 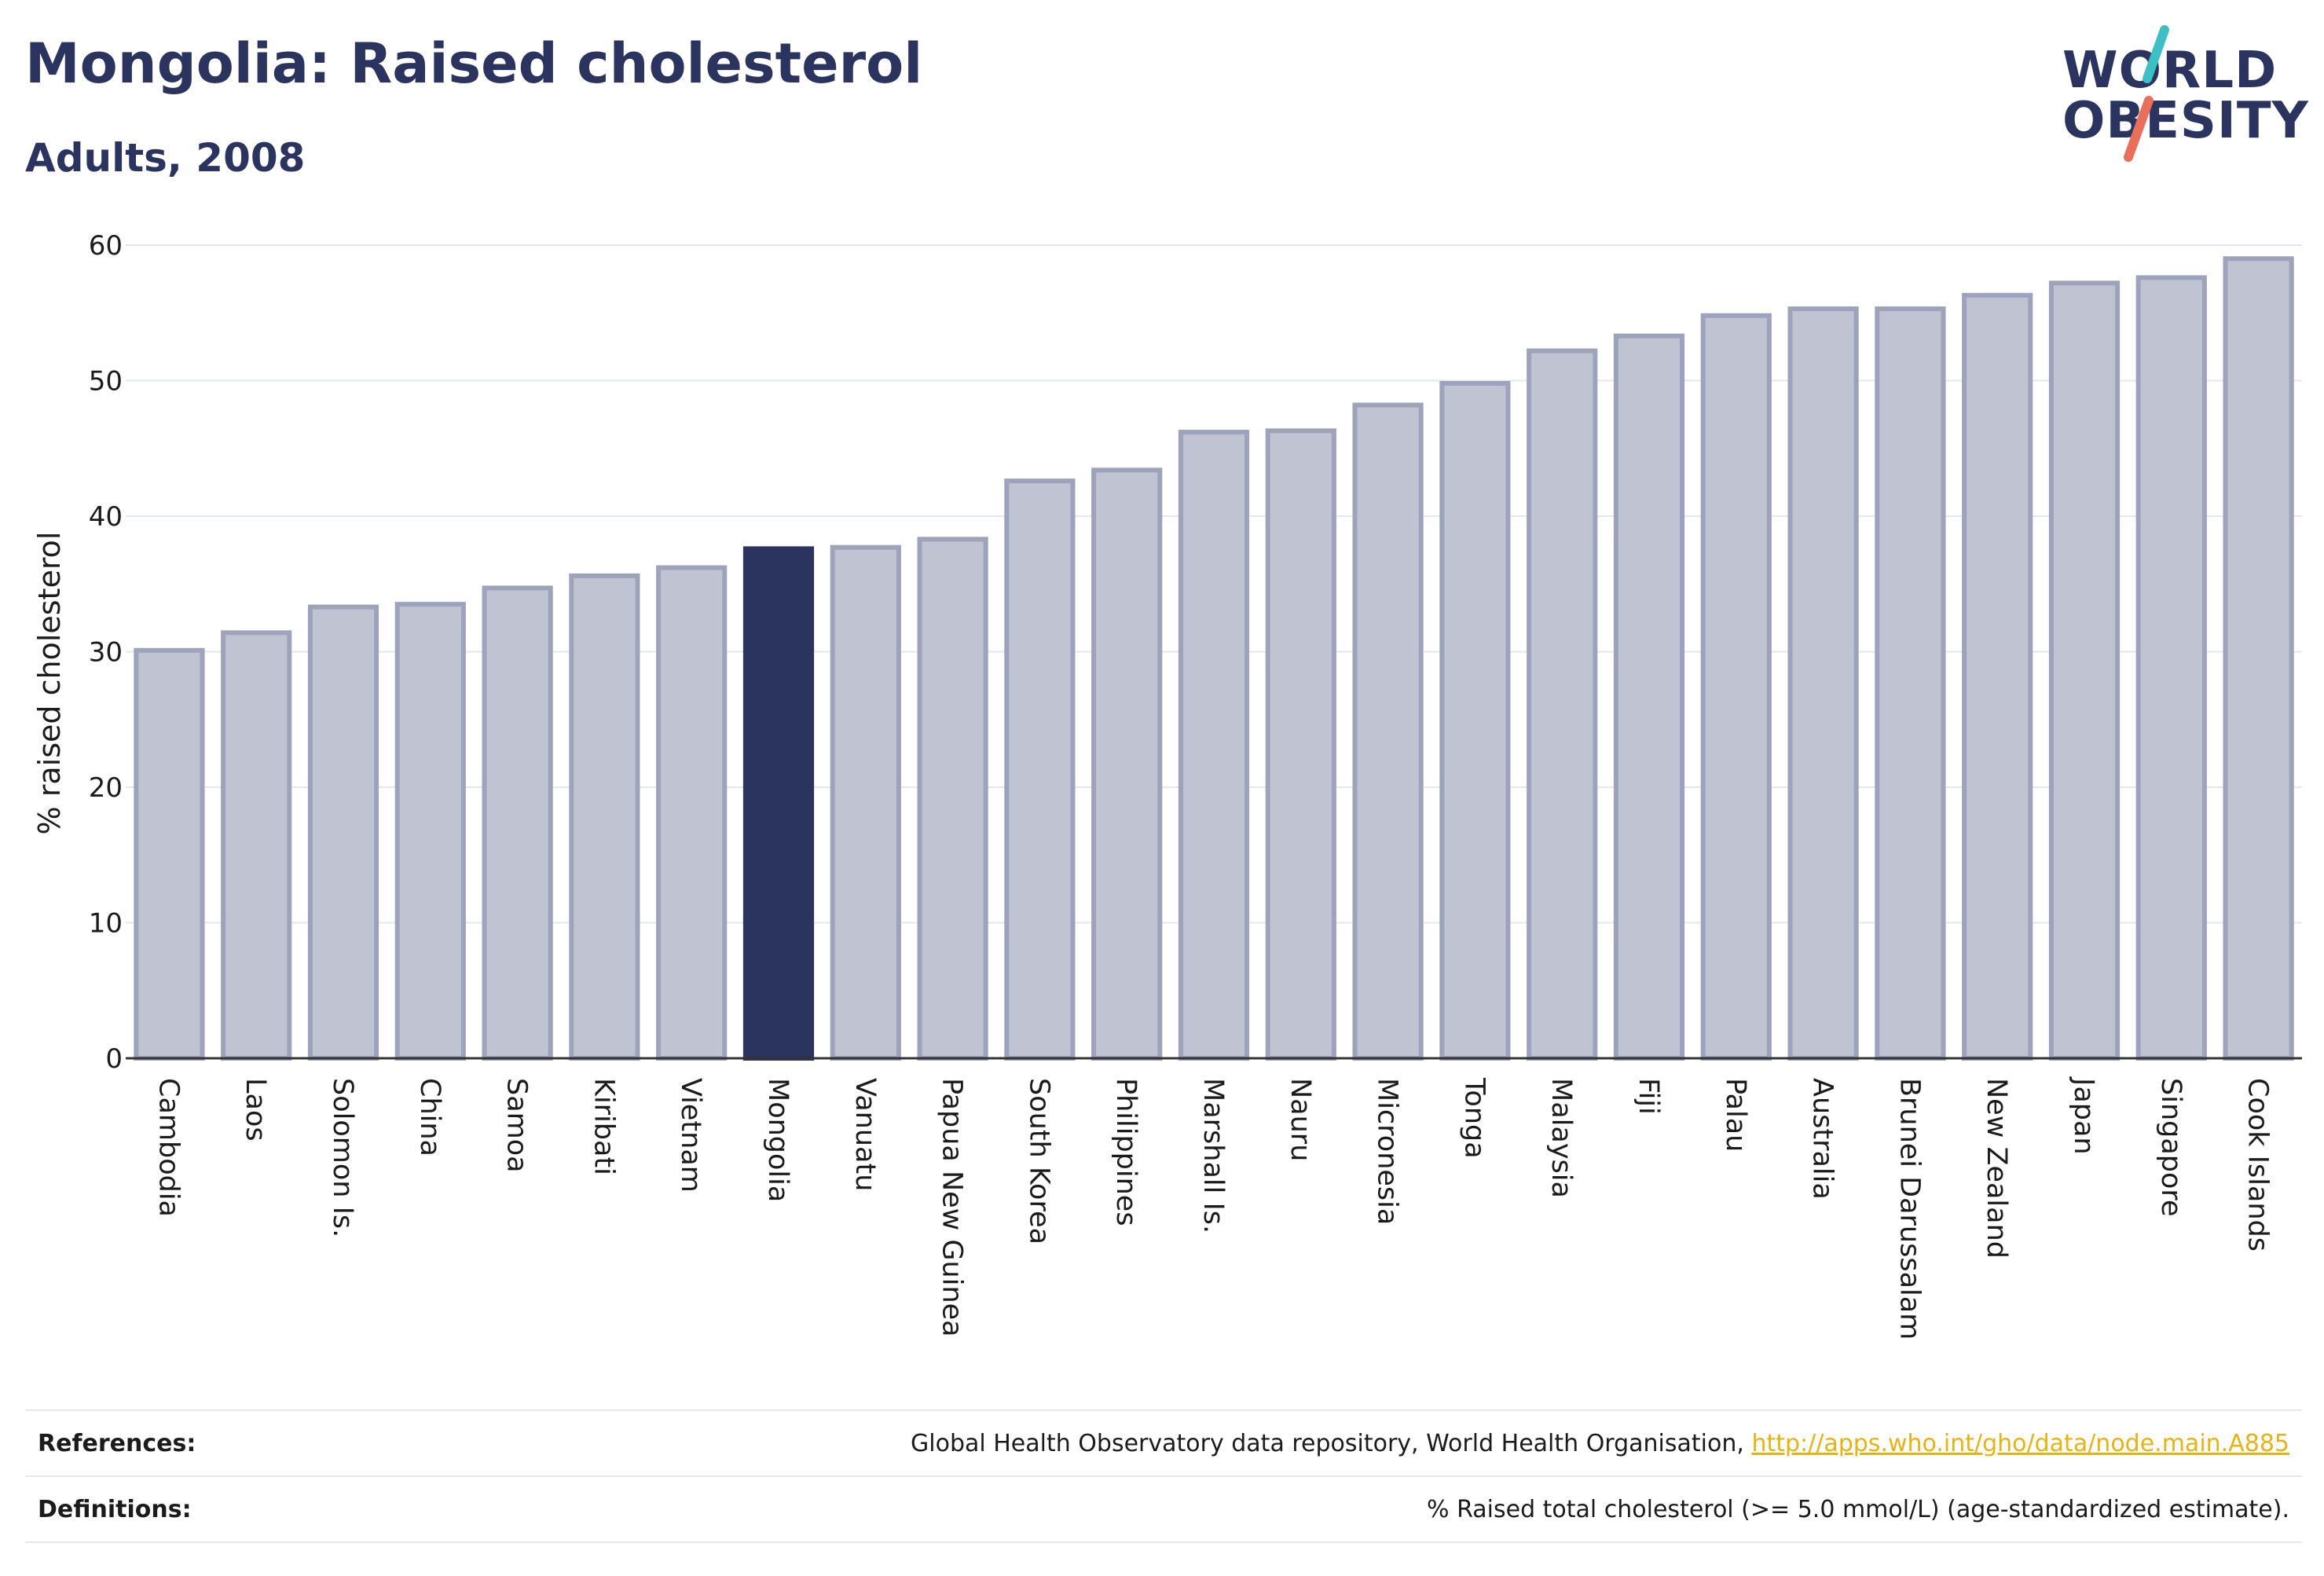 I want to click on x-tick-label: Laos, so click(x=255, y=1110).